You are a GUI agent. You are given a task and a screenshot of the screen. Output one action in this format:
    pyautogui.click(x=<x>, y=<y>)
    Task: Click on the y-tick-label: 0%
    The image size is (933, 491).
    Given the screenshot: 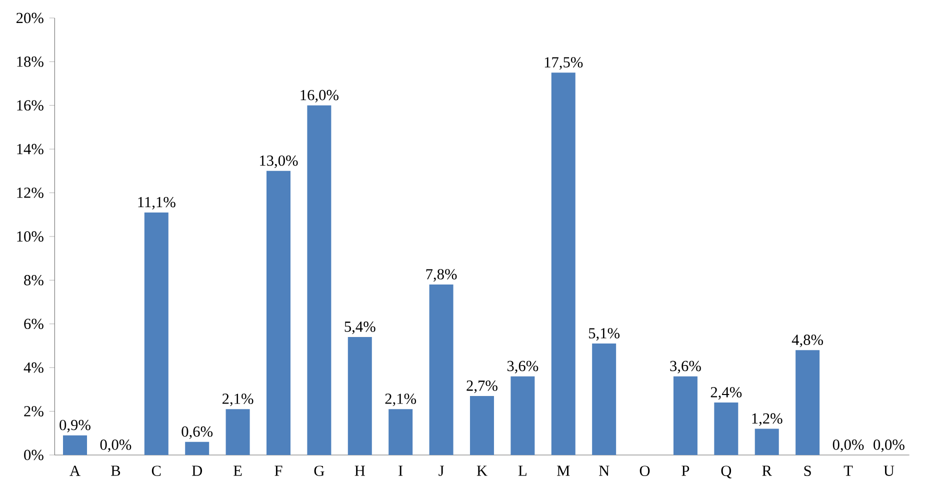 What is the action you would take?
    pyautogui.click(x=34, y=455)
    